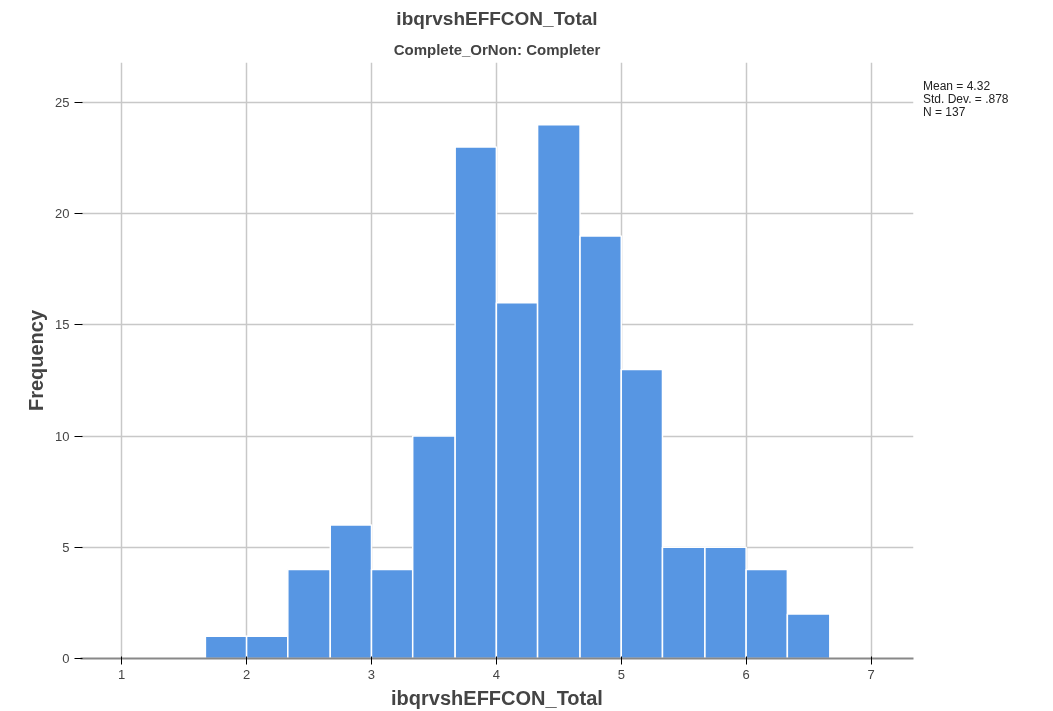 This screenshot has width=1053, height=711. Describe the element at coordinates (62, 436) in the screenshot. I see `y-tick-label: 10` at that location.